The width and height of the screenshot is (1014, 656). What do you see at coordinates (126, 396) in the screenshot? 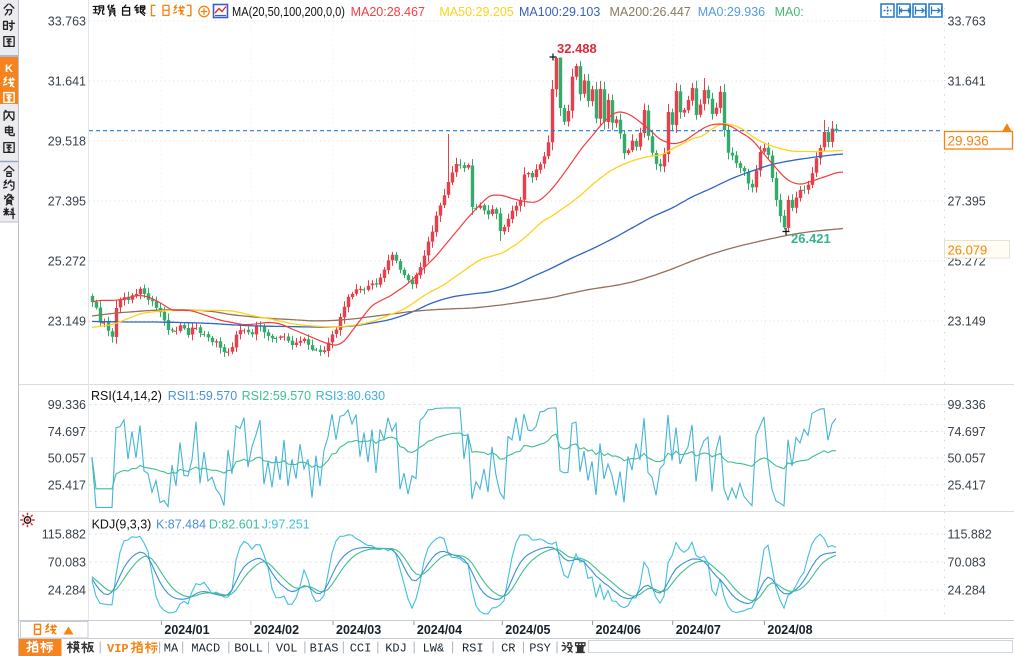
I see `svg-text: RSI(14,14,2)` at bounding box center [126, 396].